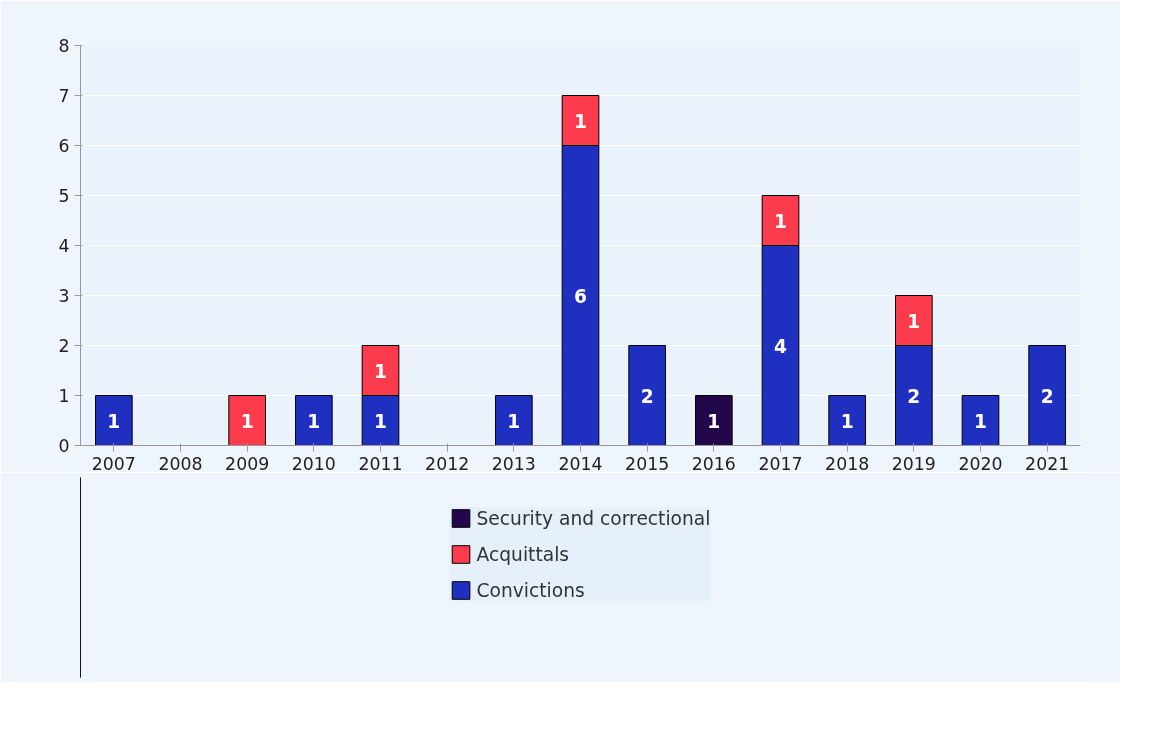 Image resolution: width=1154 pixels, height=749 pixels. What do you see at coordinates (64, 346) in the screenshot?
I see `y-tick-label: 2` at bounding box center [64, 346].